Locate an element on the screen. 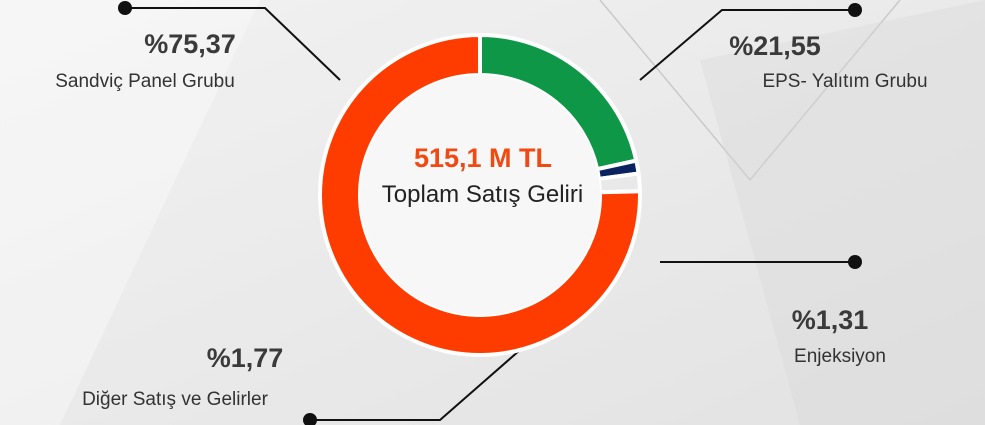  center-label: Toplam Satış Geliri is located at coordinates (482, 194).